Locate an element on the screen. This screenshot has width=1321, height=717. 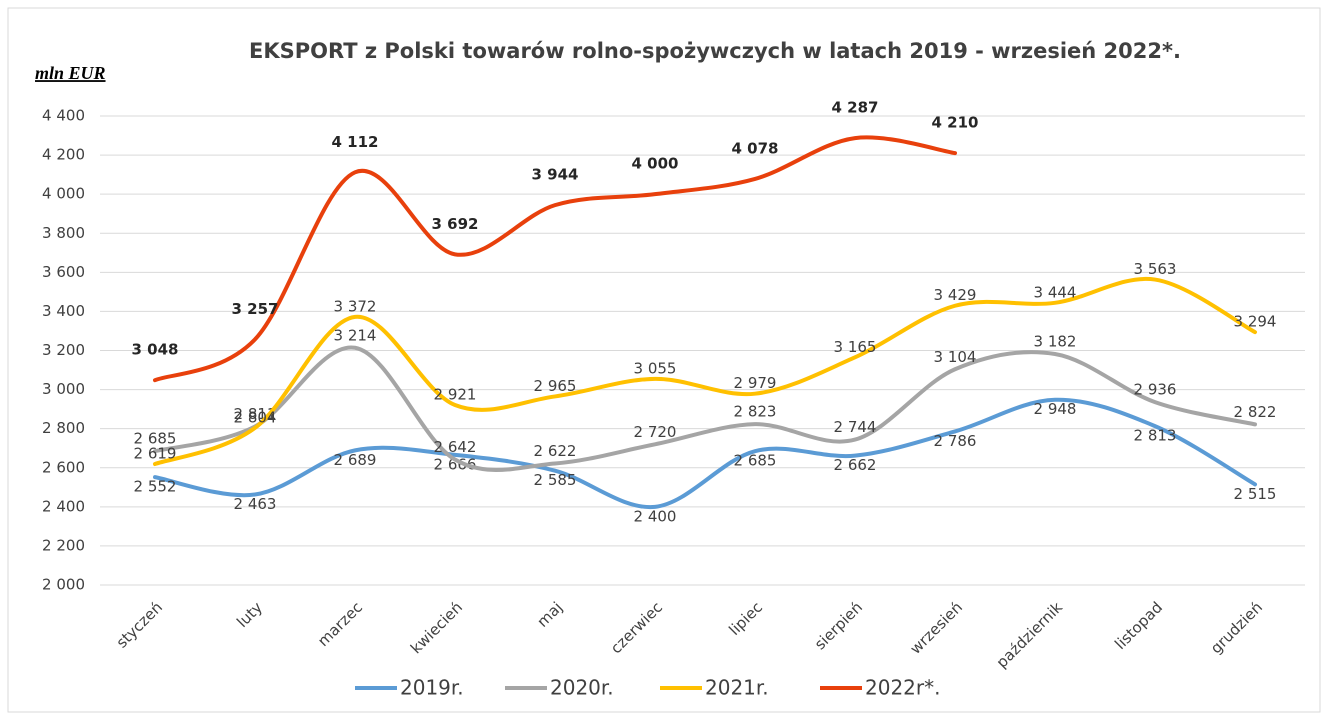
data-label: 2 662 is located at coordinates (855, 465).